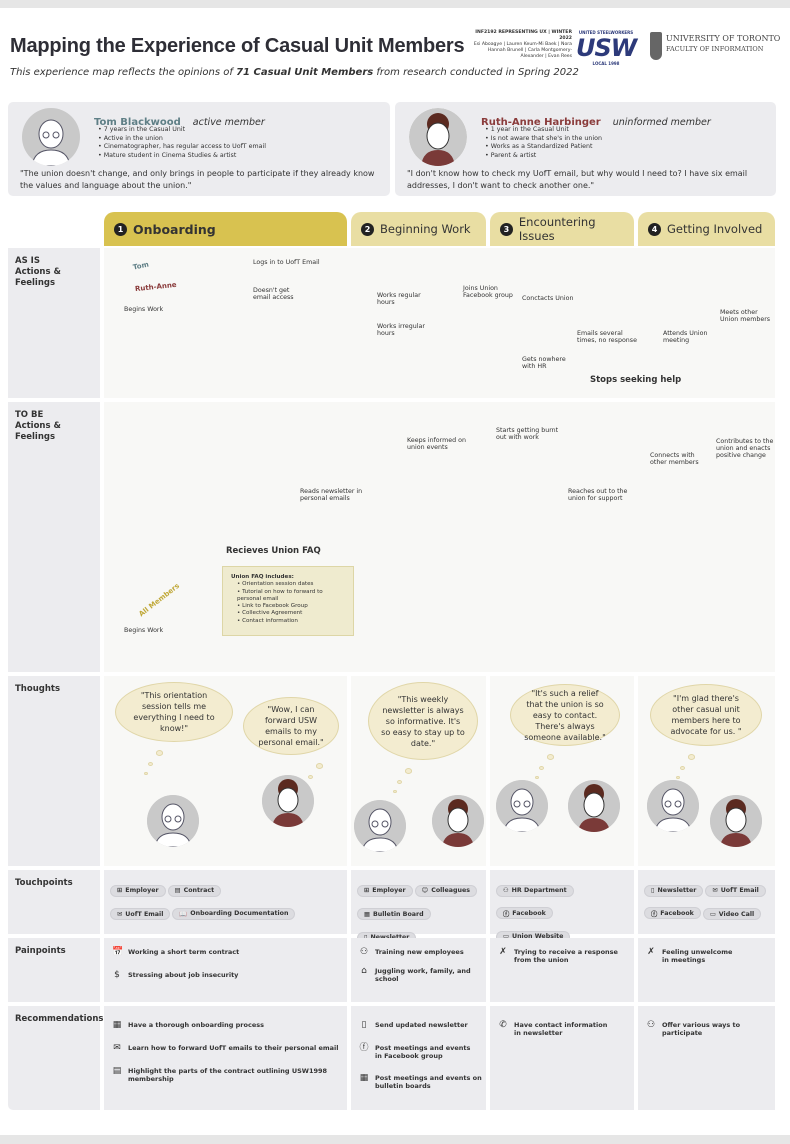 The width and height of the screenshot is (790, 1144). I want to click on uoft-logo-line1: UNIVERSITY OF TORONTO, so click(723, 38).